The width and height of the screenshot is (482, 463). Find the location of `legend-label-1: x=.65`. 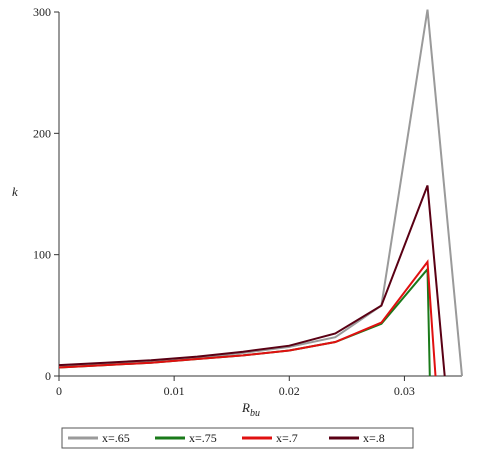

legend-label-1: x=.65 is located at coordinates (116, 438).